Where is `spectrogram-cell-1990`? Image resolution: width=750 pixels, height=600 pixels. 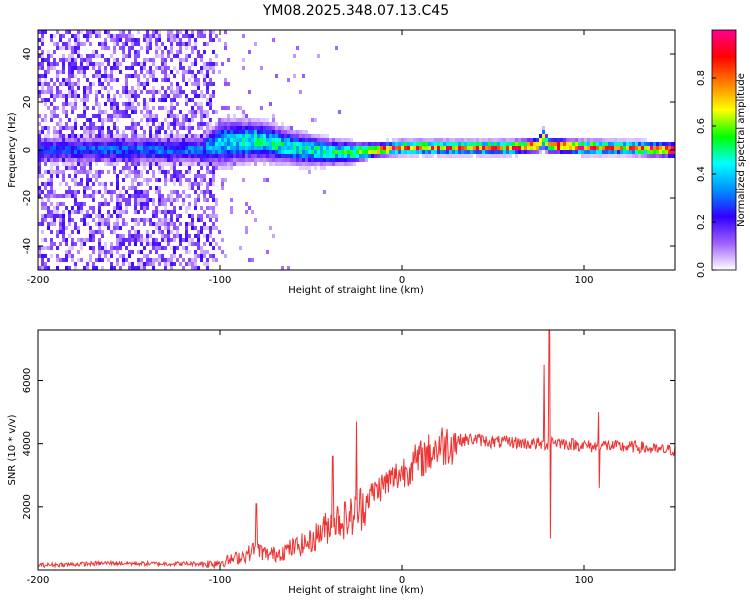
spectrogram-cell-1990 is located at coordinates (204, 176).